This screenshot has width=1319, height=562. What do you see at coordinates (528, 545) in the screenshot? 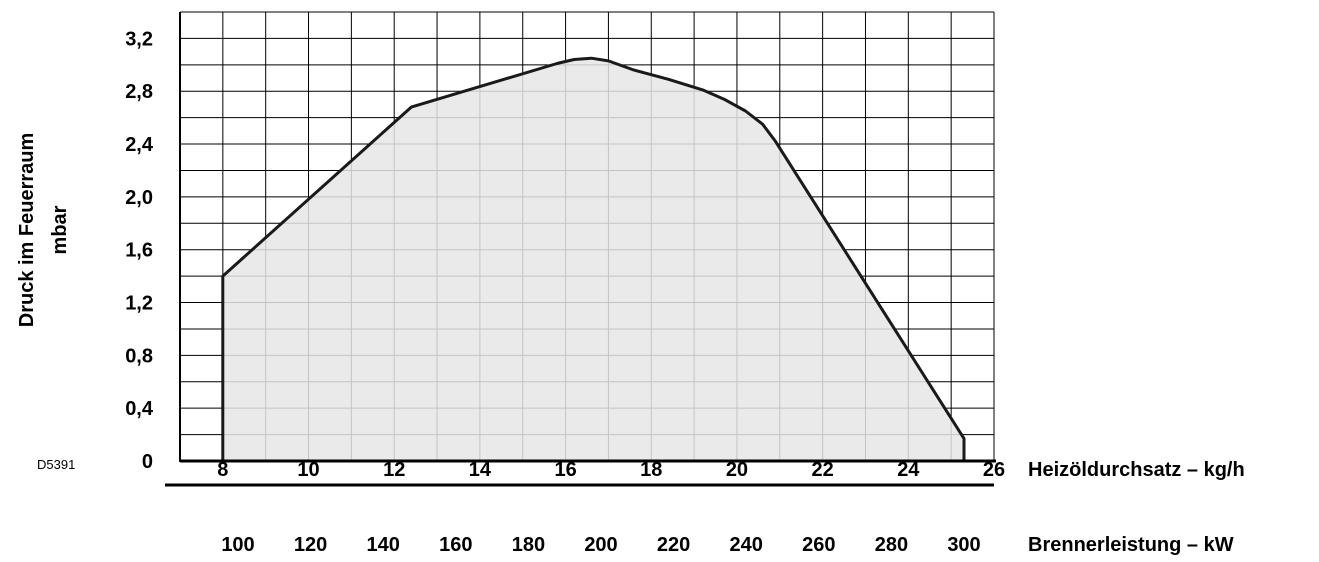
I see `x2-tick-label: 180` at bounding box center [528, 545].